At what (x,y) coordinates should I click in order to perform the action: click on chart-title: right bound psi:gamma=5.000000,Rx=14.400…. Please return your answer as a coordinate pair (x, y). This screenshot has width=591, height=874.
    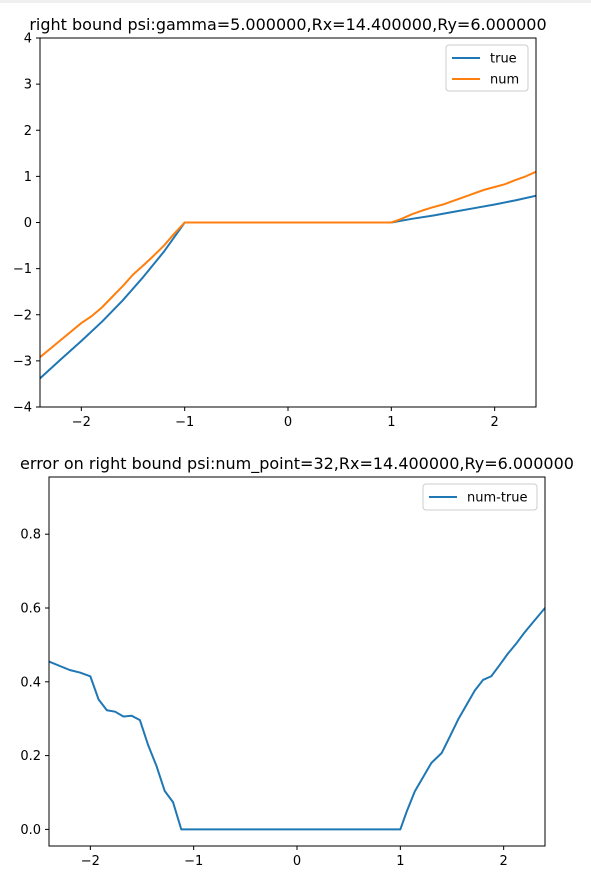
    Looking at the image, I should click on (287, 24).